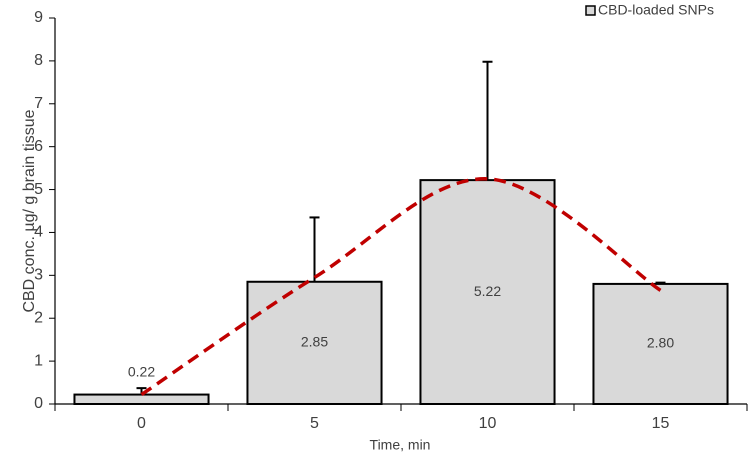  What do you see at coordinates (38, 275) in the screenshot?
I see `y-tick-label: 3` at bounding box center [38, 275].